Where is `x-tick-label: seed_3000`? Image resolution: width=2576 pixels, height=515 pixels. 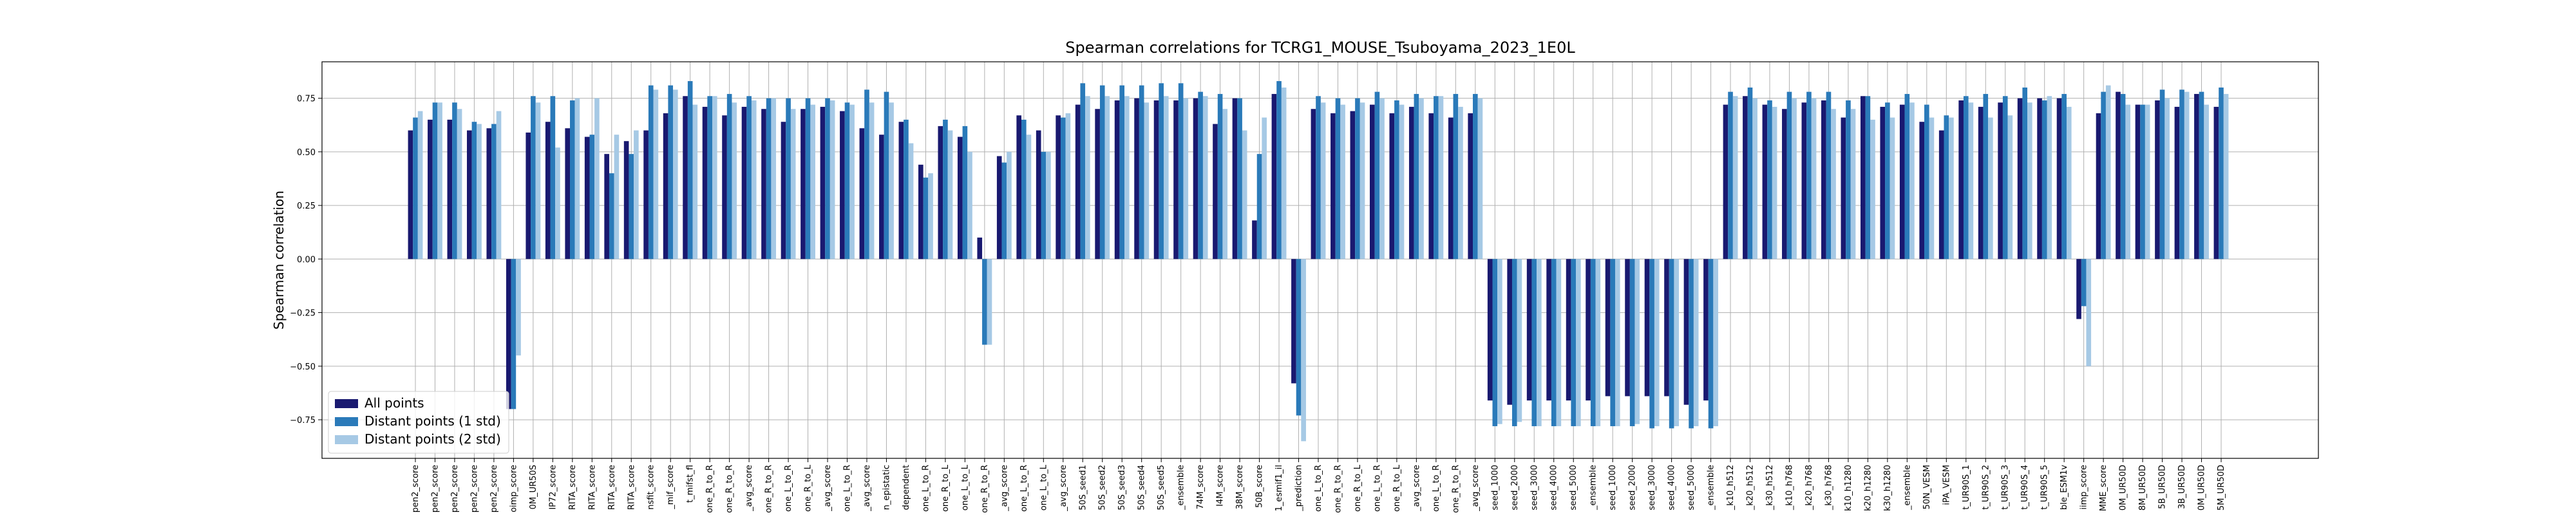
x-tick-label: seed_3000 is located at coordinates (1652, 487).